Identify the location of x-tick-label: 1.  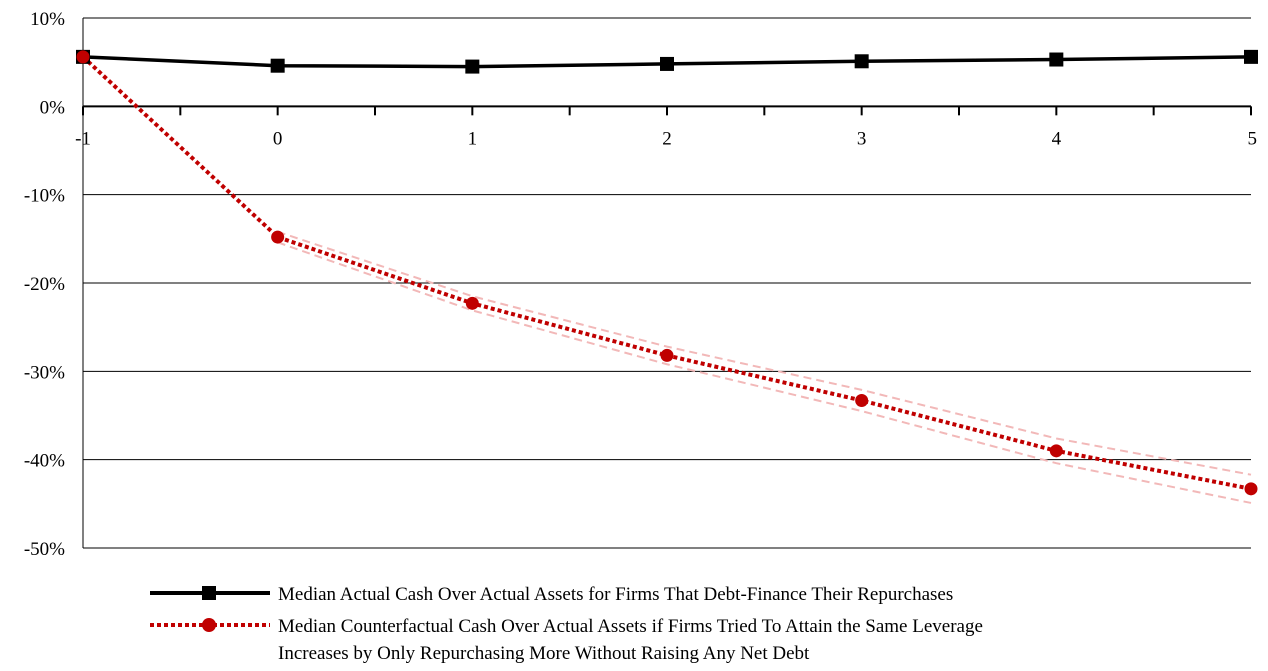
(473, 138).